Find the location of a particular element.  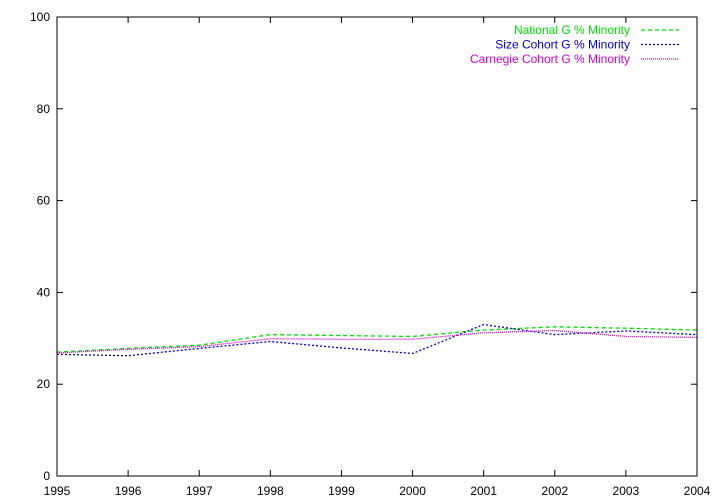

y-tick-label: 0 is located at coordinates (46, 476).